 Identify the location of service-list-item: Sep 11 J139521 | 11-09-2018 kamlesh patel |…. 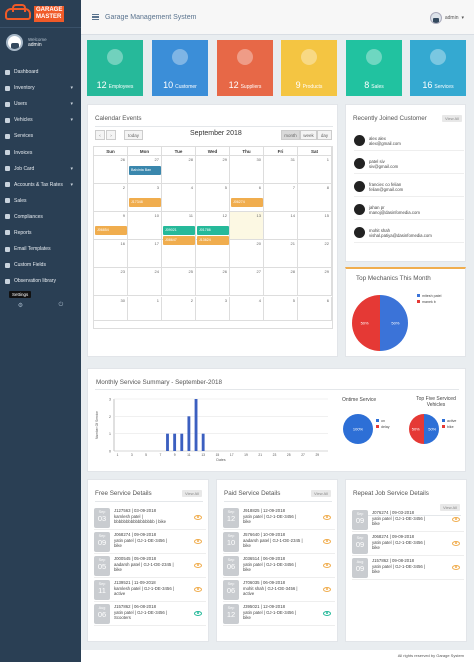
(150, 590).